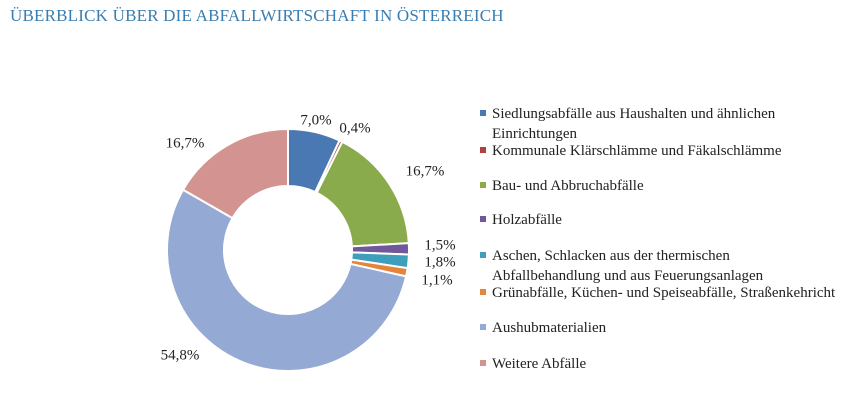 This screenshot has height=404, width=851. What do you see at coordinates (658, 328) in the screenshot?
I see `legend-entry: Aushubmaterialien` at bounding box center [658, 328].